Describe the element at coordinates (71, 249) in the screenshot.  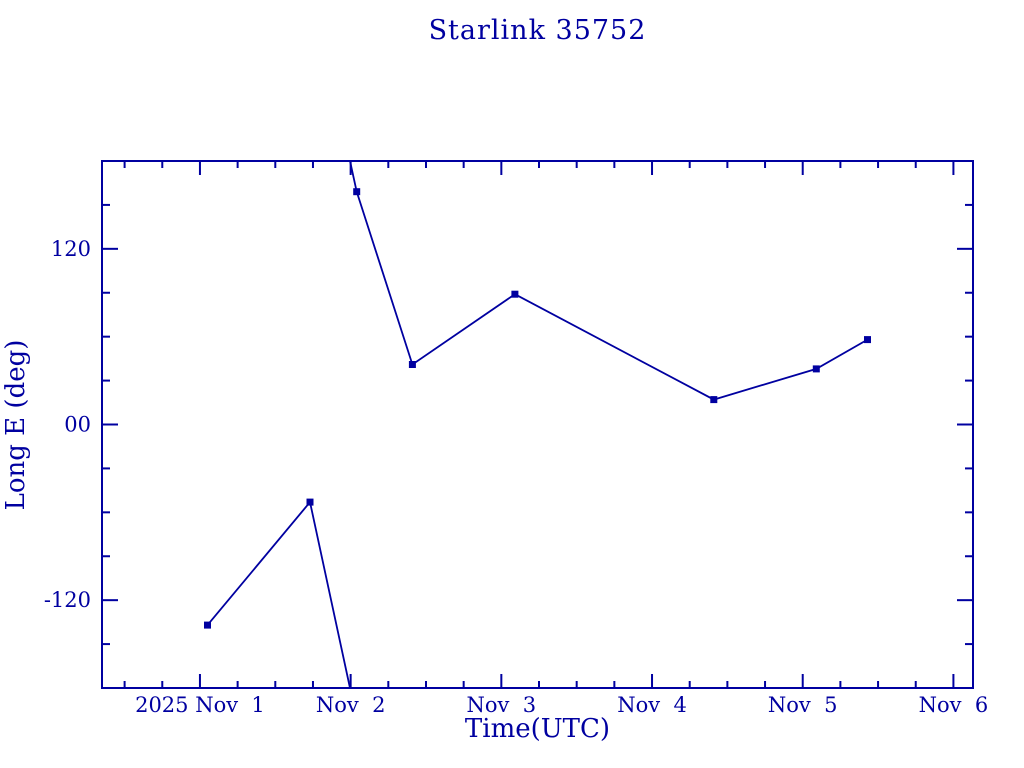
I see `y-tick-label: 120` at that location.